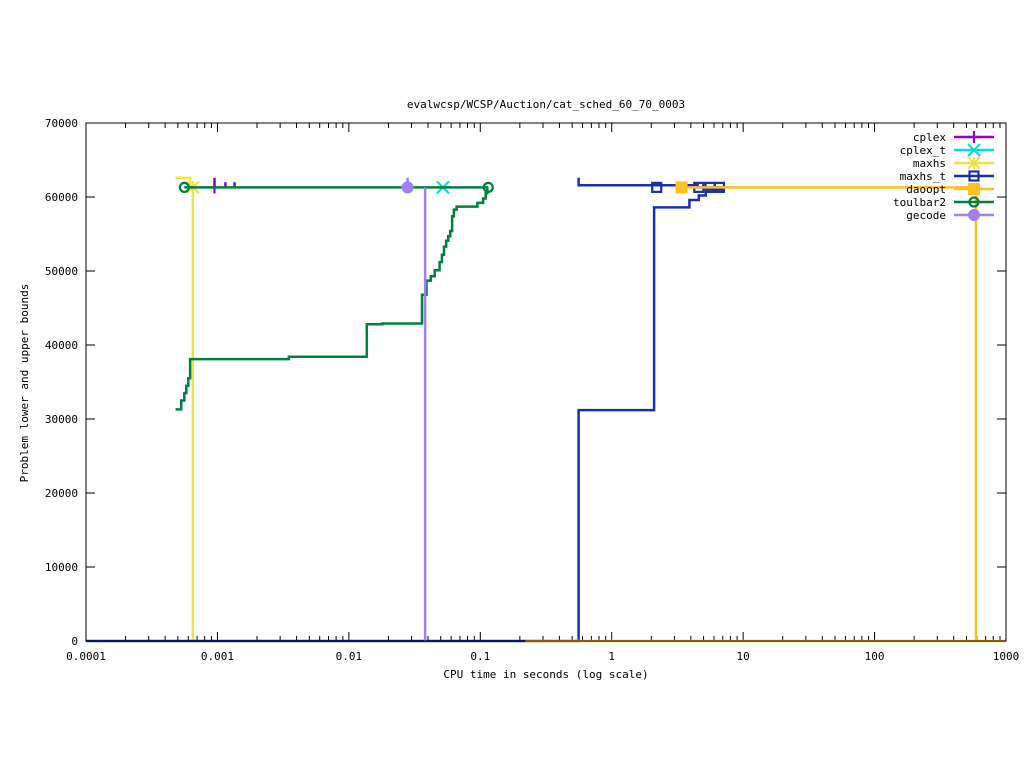 The width and height of the screenshot is (1024, 768). Describe the element at coordinates (480, 656) in the screenshot. I see `x-tick-label: 0.1` at that location.